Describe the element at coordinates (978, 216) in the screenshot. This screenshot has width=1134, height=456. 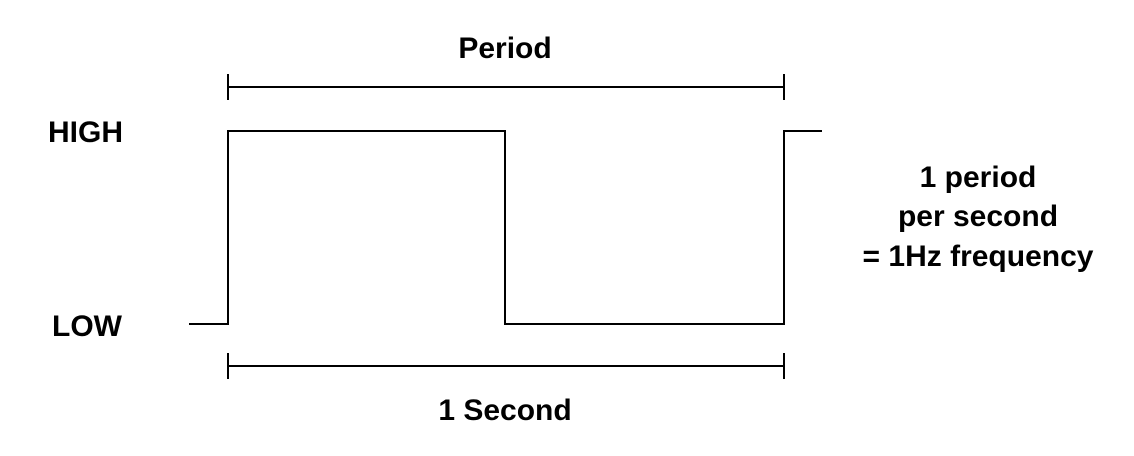
I see `frequency-note-line-2: per second` at that location.